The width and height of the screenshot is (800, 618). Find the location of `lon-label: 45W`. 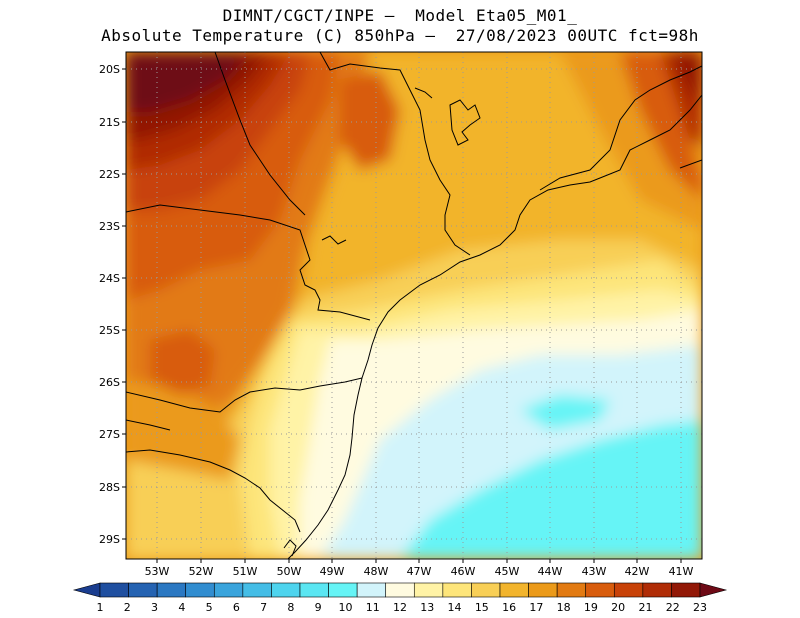

lon-label: 45W is located at coordinates (507, 571).